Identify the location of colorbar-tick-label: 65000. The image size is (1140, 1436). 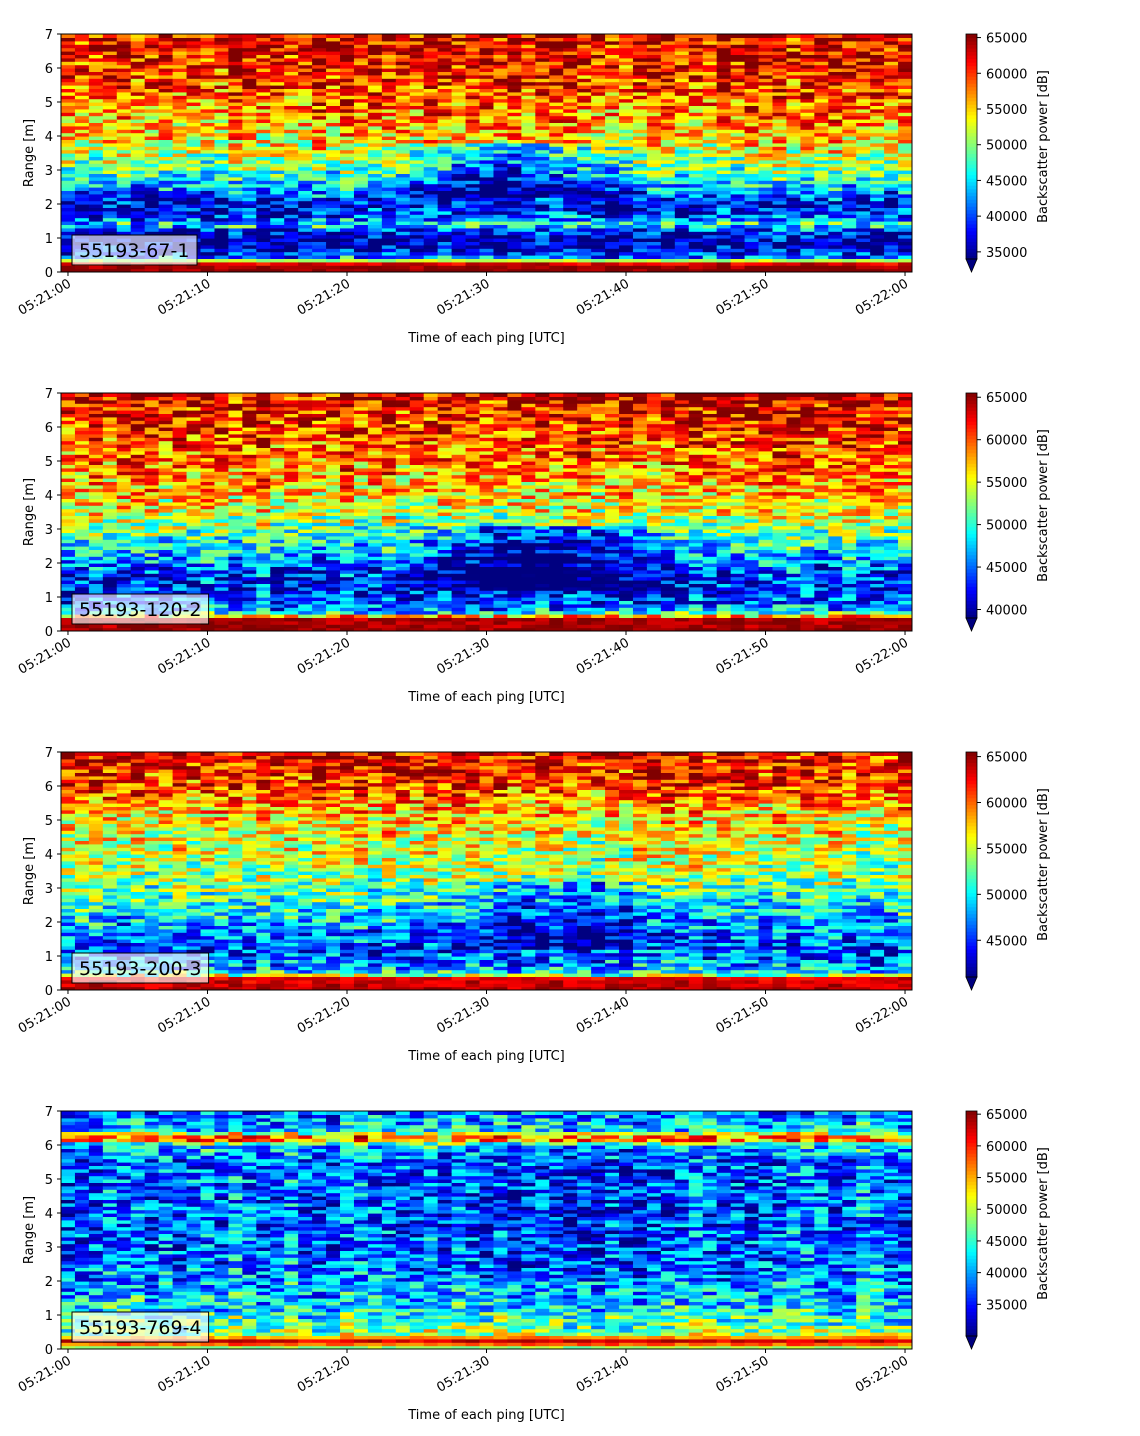
(1006, 39).